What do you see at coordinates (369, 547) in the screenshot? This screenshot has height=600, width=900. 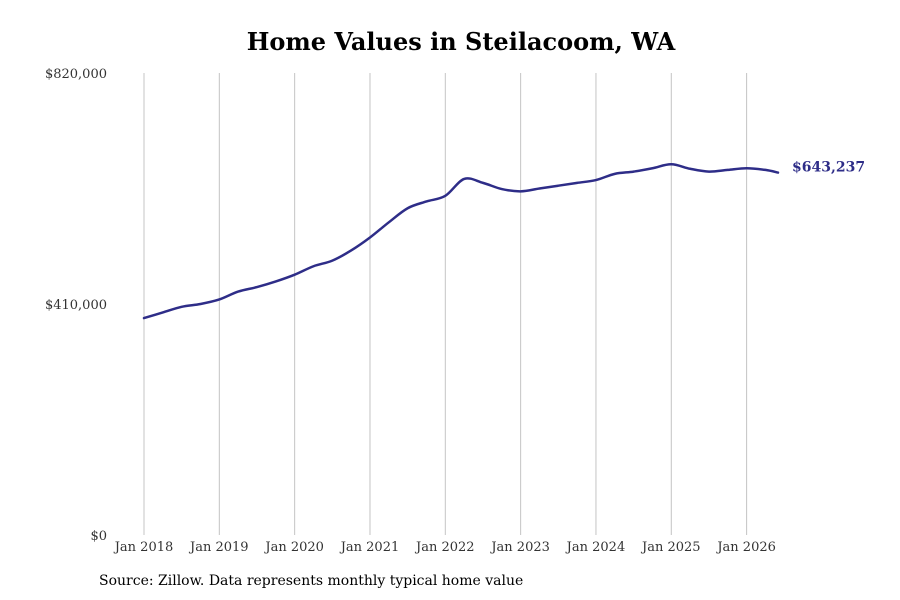 I see `x-tick-label: Jan 2021` at bounding box center [369, 547].